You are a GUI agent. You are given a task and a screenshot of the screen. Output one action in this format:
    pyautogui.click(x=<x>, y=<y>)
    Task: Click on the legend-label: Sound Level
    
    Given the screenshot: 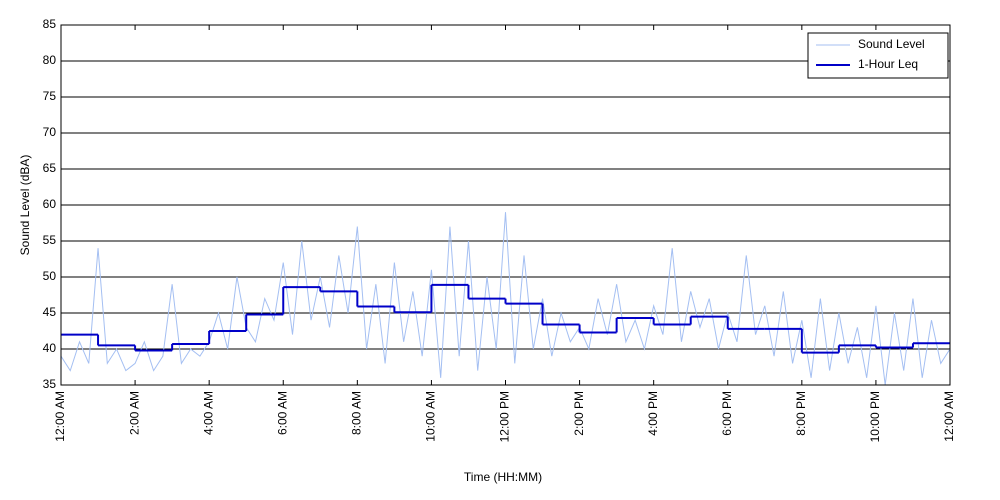 What is the action you would take?
    pyautogui.click(x=891, y=44)
    